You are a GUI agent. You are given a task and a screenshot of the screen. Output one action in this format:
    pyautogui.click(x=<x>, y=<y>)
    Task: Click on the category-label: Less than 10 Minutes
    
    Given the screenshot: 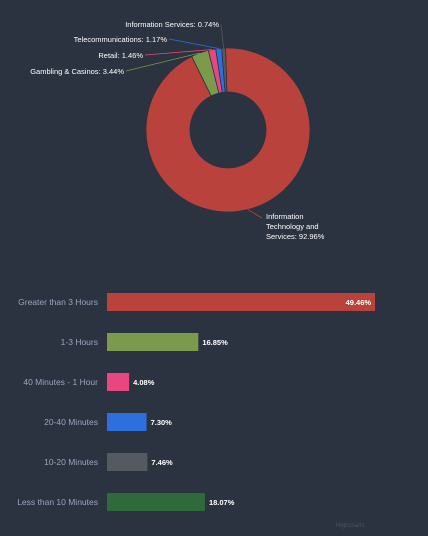 What is the action you would take?
    pyautogui.click(x=57, y=502)
    